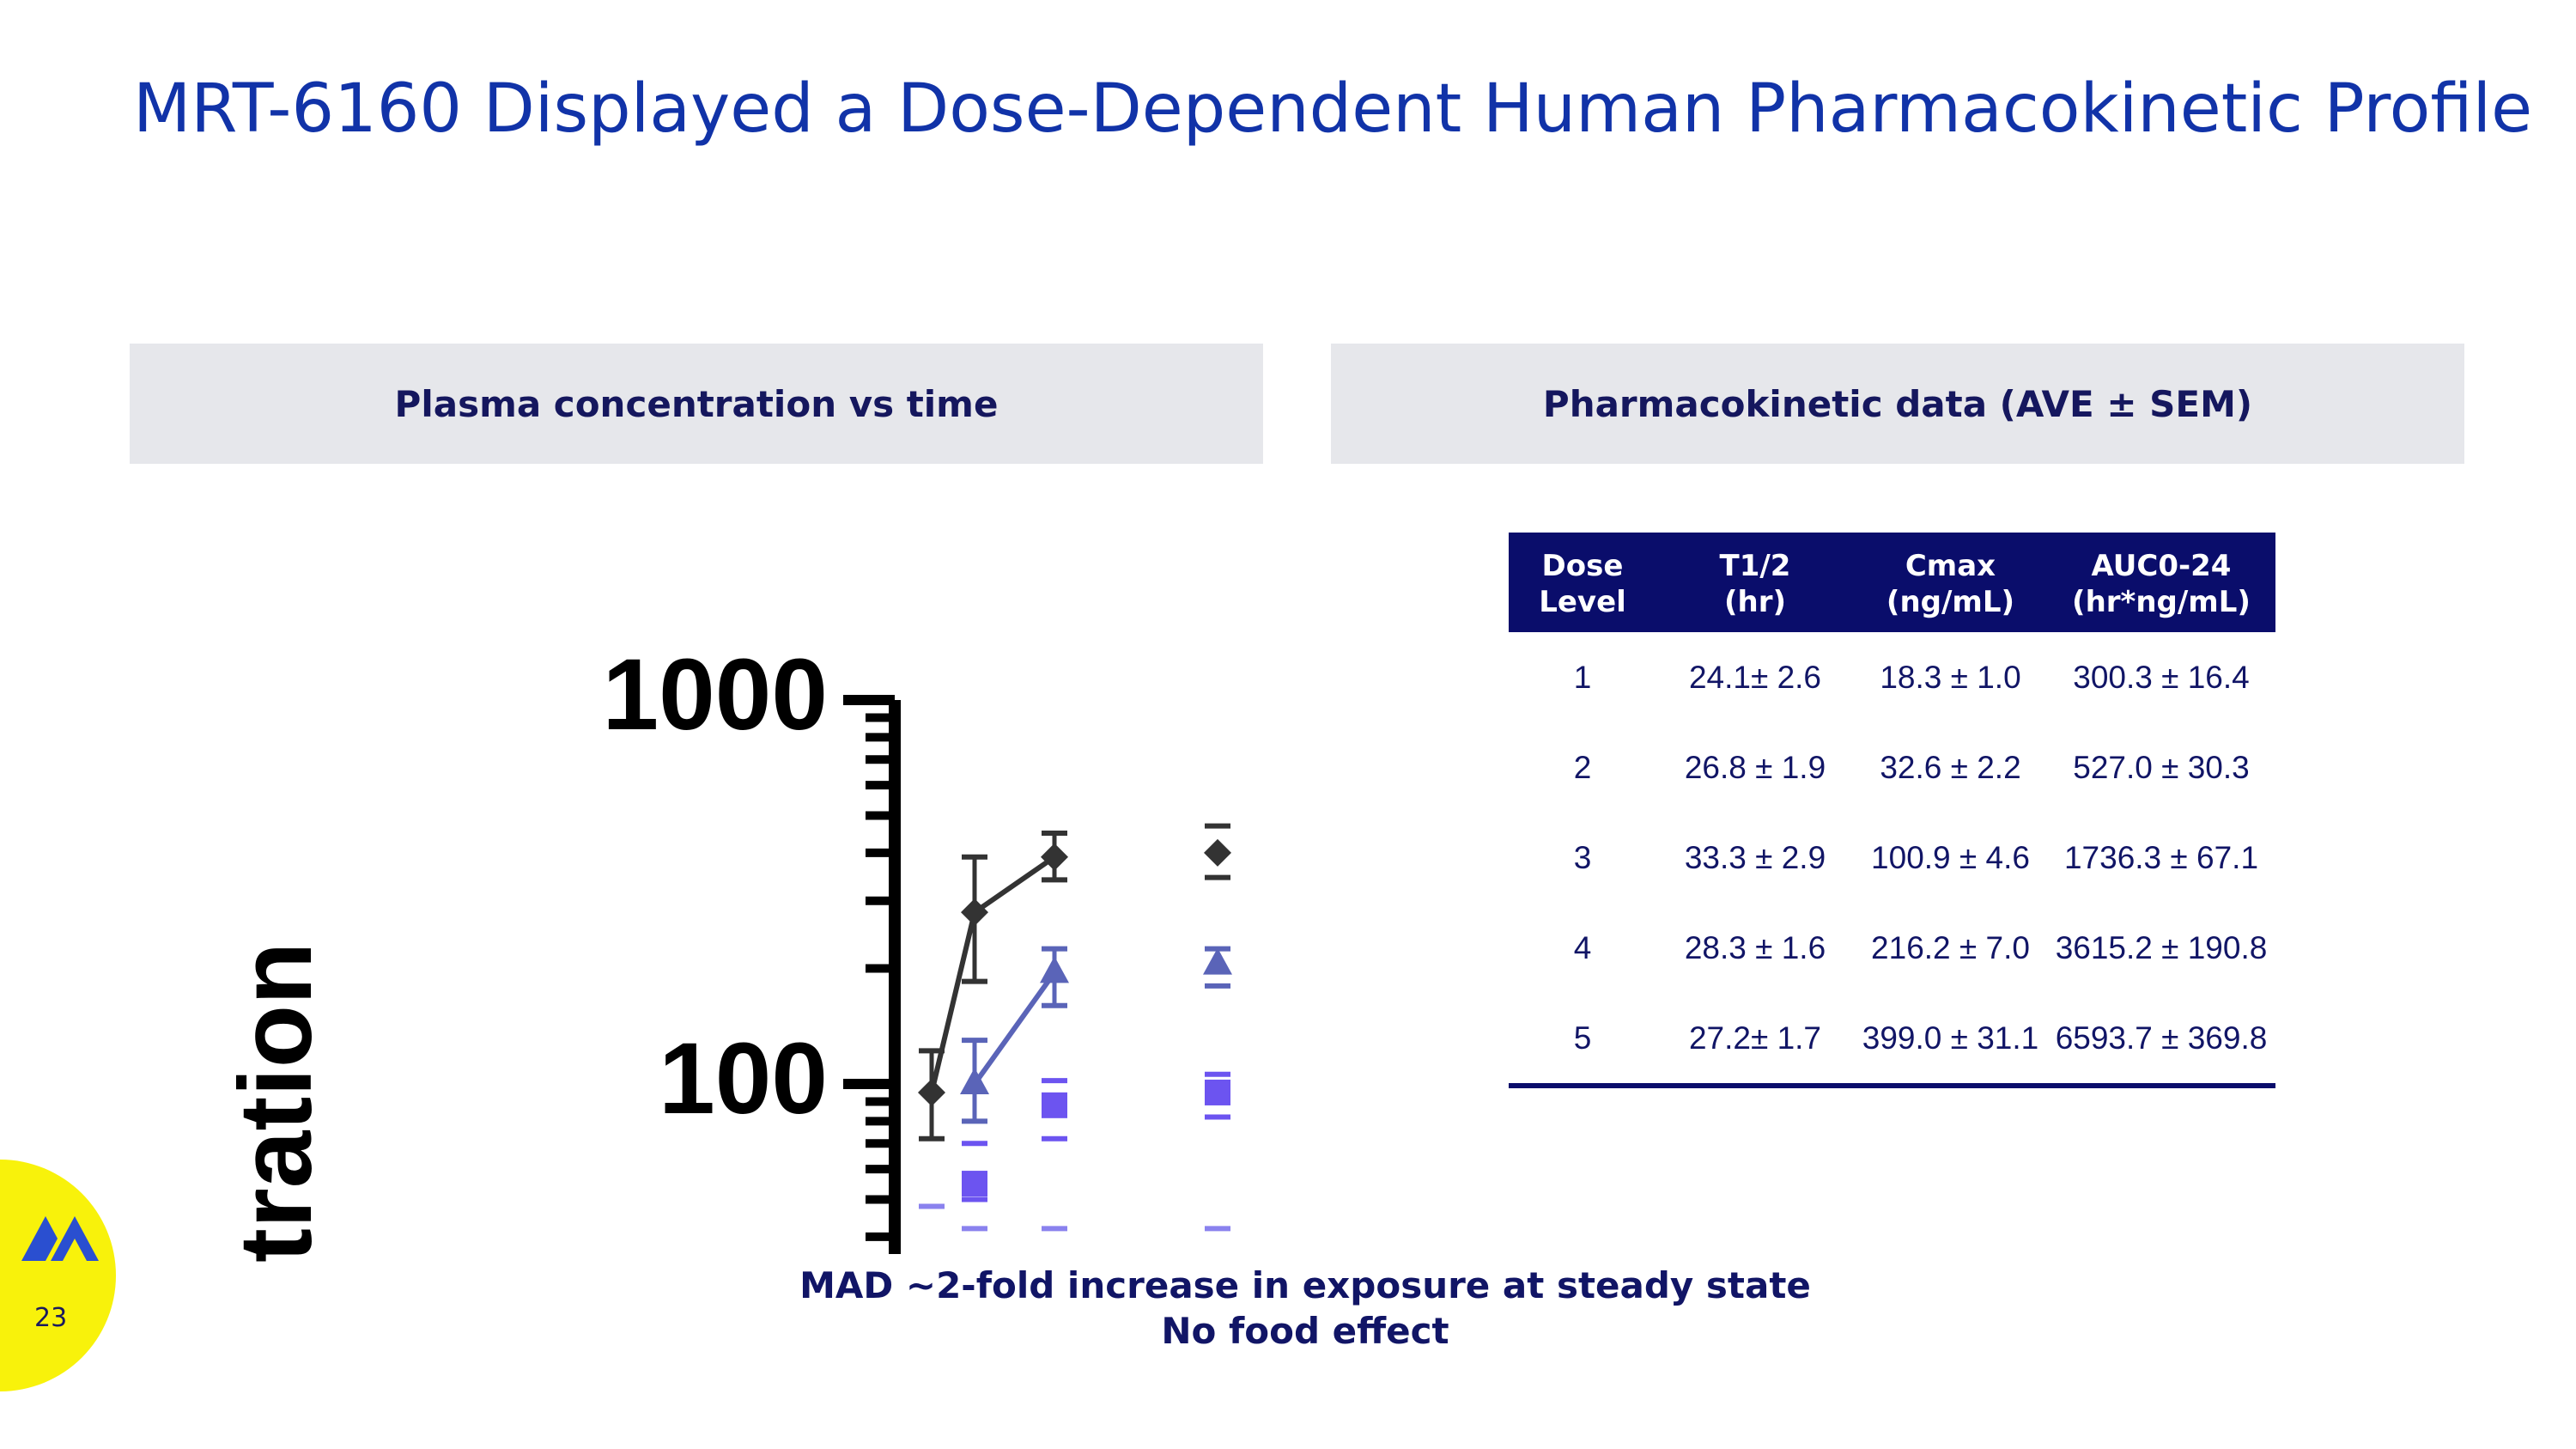 The width and height of the screenshot is (2576, 1449). What do you see at coordinates (1583, 1040) in the screenshot?
I see `cell-dose: 5` at bounding box center [1583, 1040].